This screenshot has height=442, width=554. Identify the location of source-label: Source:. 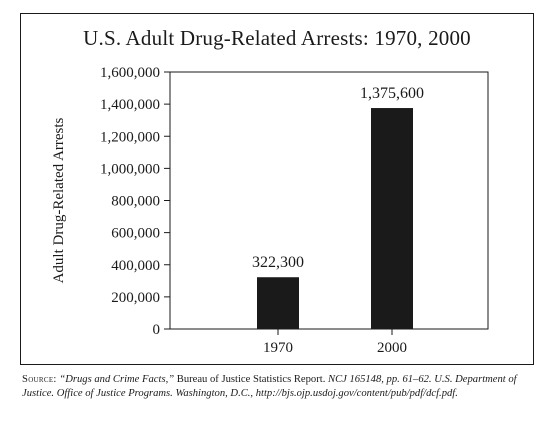
(39, 379).